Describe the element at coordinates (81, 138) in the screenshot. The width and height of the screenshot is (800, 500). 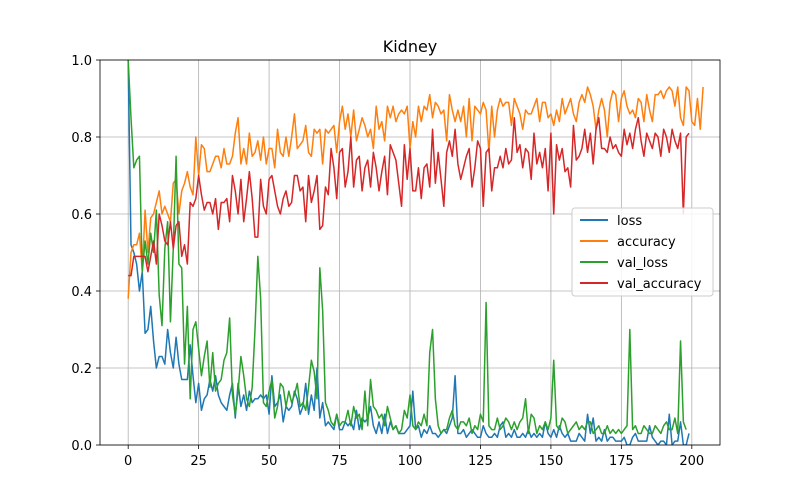
I see `y-tick-label-4: 0.8` at that location.